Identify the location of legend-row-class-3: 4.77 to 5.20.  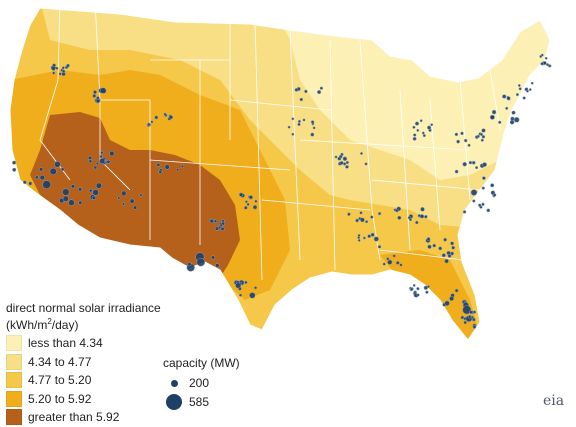
(83, 380).